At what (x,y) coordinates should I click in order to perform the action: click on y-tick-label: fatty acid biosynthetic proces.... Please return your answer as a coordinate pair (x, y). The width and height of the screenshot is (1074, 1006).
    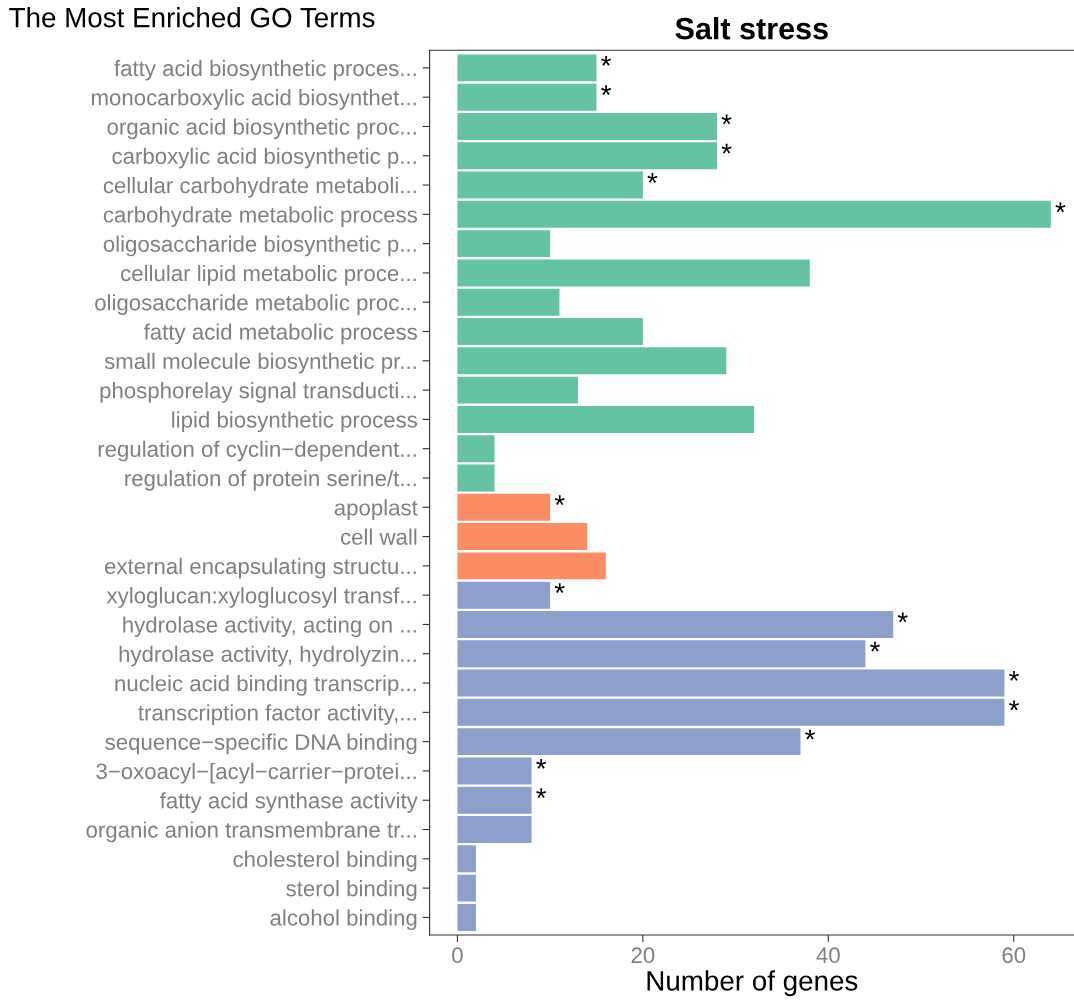
    Looking at the image, I should click on (265, 70).